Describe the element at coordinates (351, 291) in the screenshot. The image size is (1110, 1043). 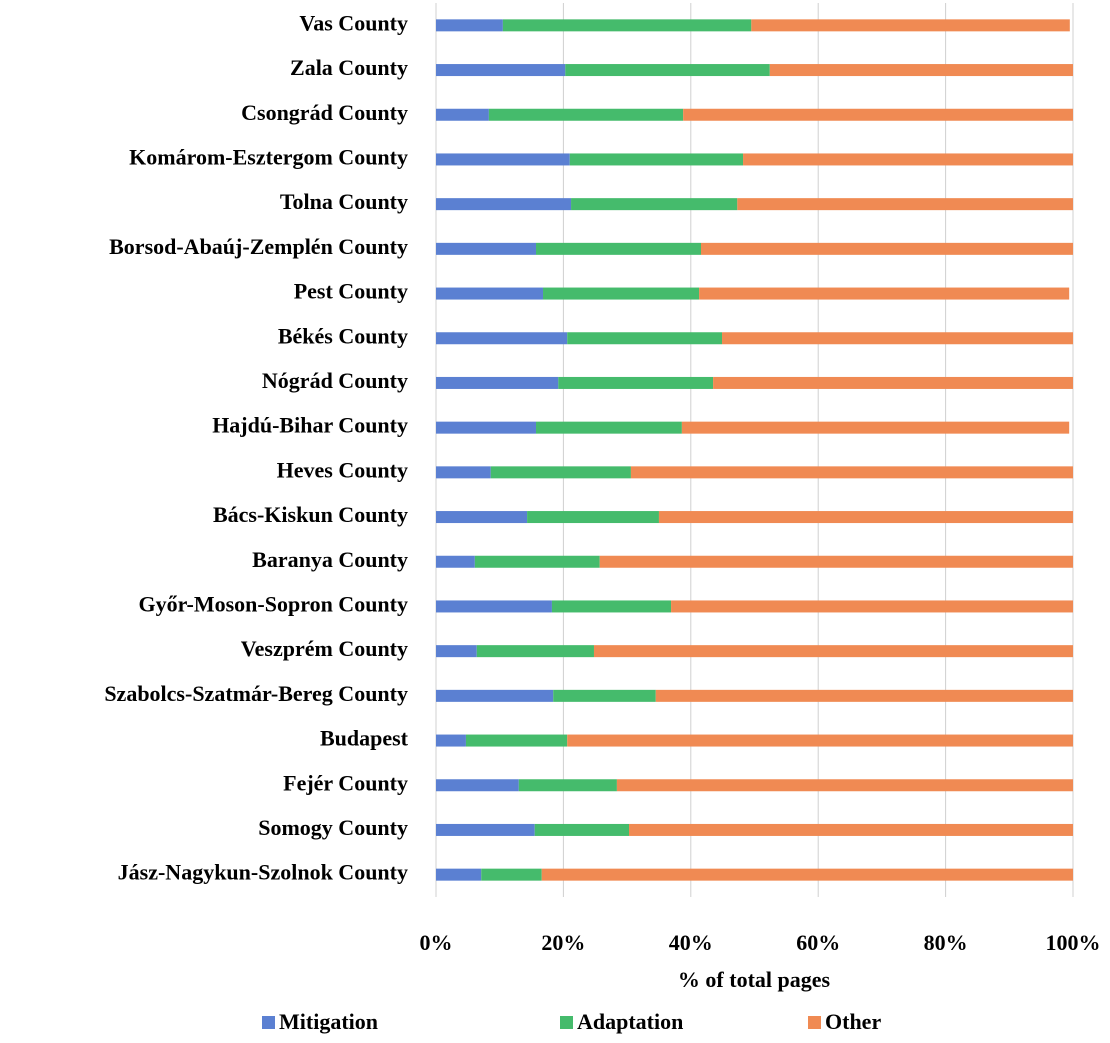
I see `y-tick-label: Pest County` at that location.